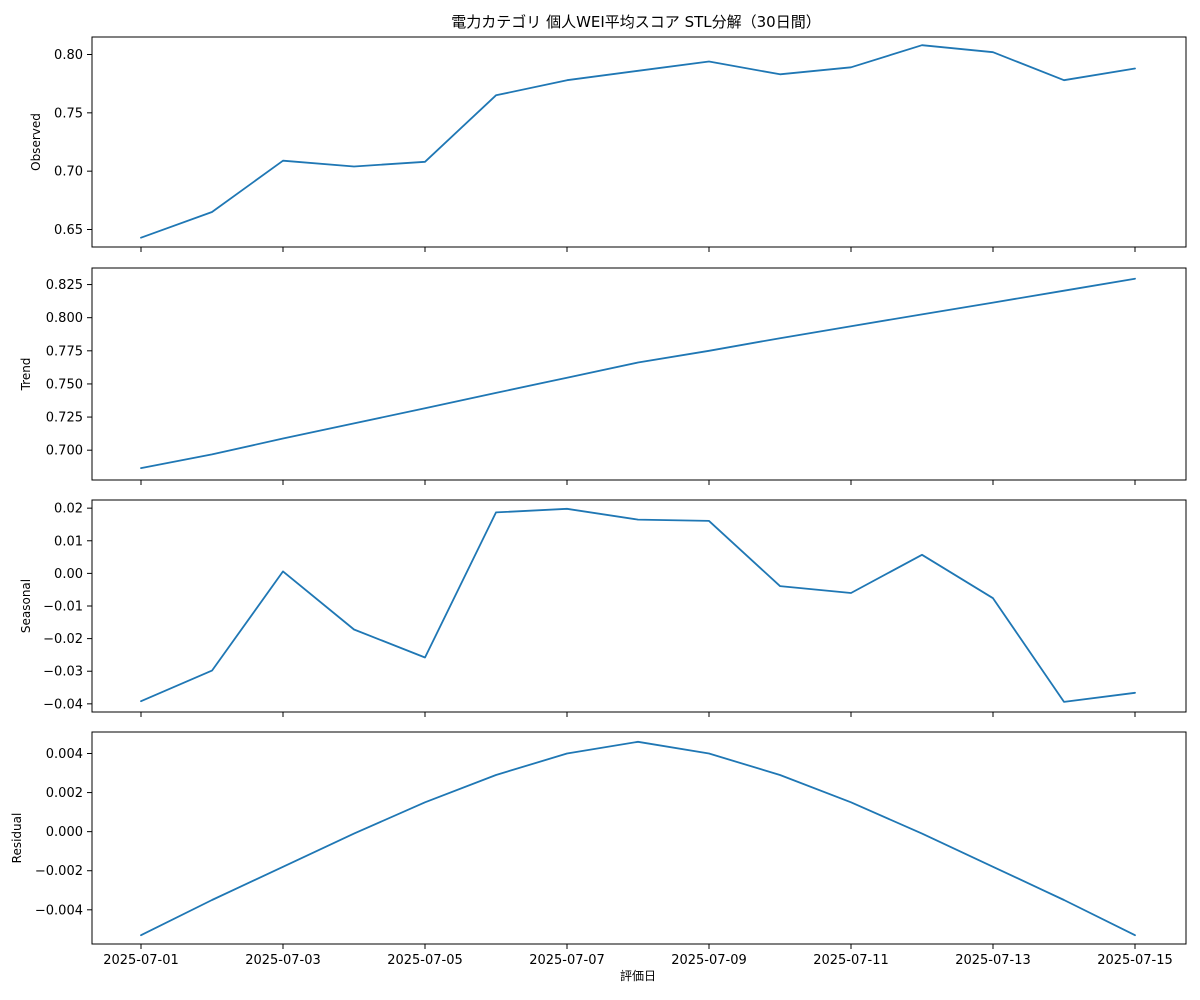 The width and height of the screenshot is (1200, 1000). I want to click on y-axis-label: Observed, so click(36, 142).